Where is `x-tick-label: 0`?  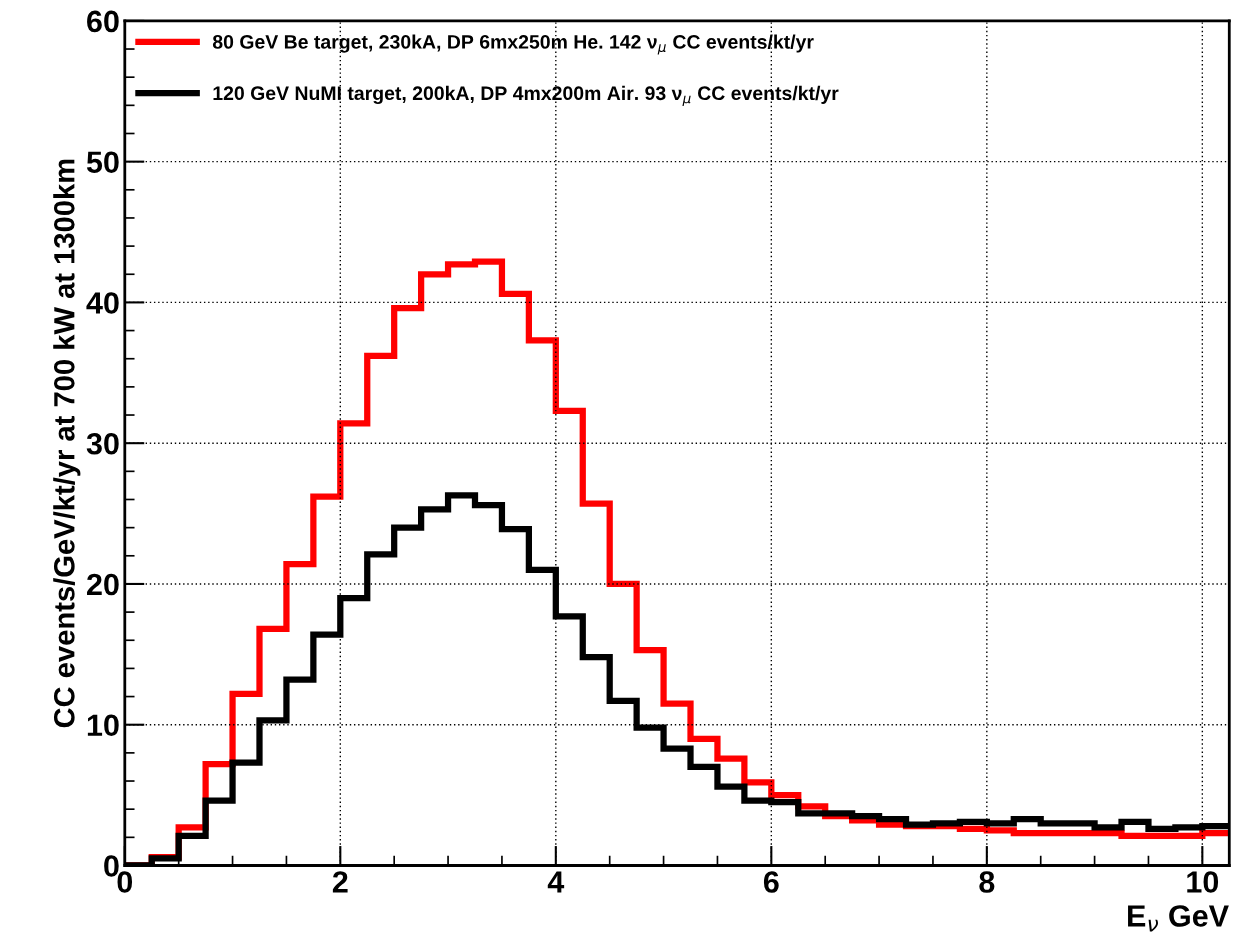
x-tick-label: 0 is located at coordinates (125, 882).